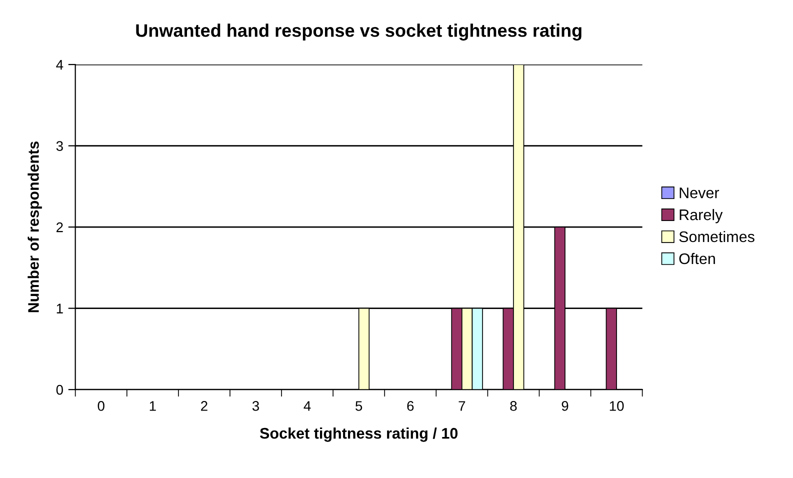 The image size is (793, 478). Describe the element at coordinates (697, 258) in the screenshot. I see `legend-label: Often` at that location.